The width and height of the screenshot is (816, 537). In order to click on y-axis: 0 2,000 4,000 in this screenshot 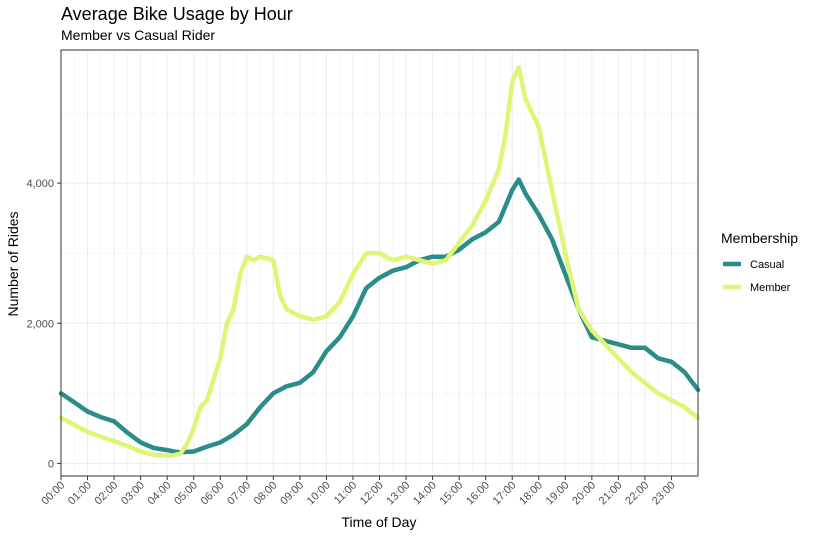, I will do `click(43, 324)`.